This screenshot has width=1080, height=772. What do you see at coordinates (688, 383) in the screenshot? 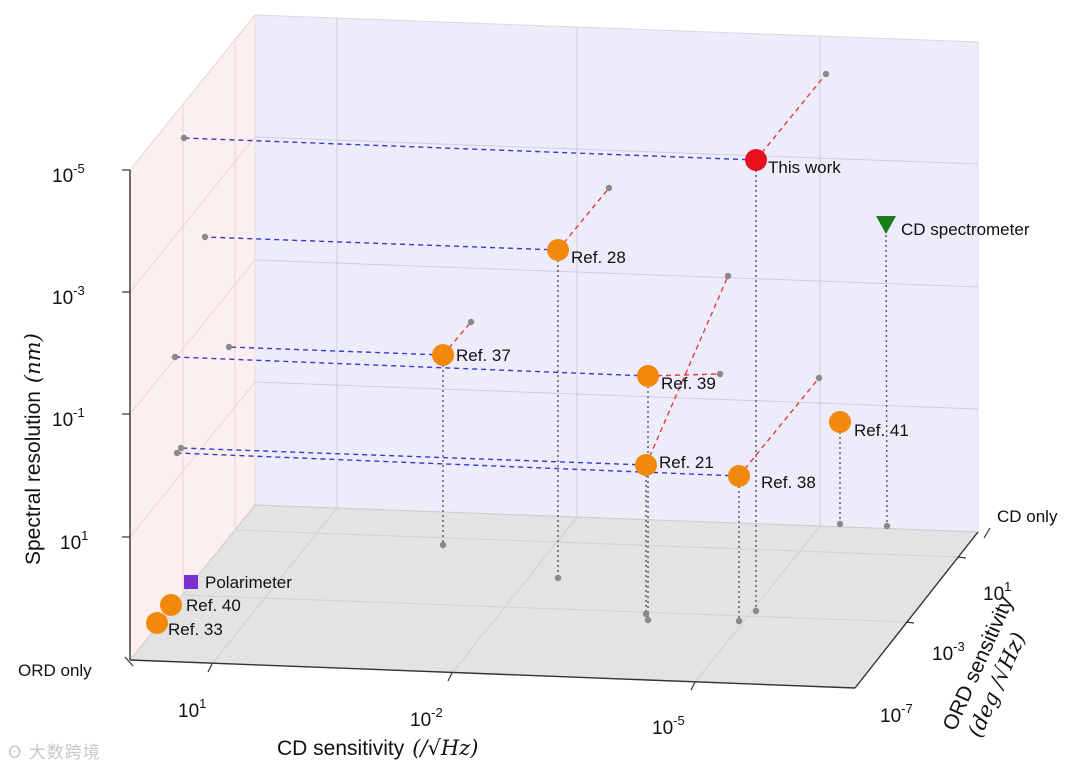
I see `point-label: Ref. 39` at bounding box center [688, 383].